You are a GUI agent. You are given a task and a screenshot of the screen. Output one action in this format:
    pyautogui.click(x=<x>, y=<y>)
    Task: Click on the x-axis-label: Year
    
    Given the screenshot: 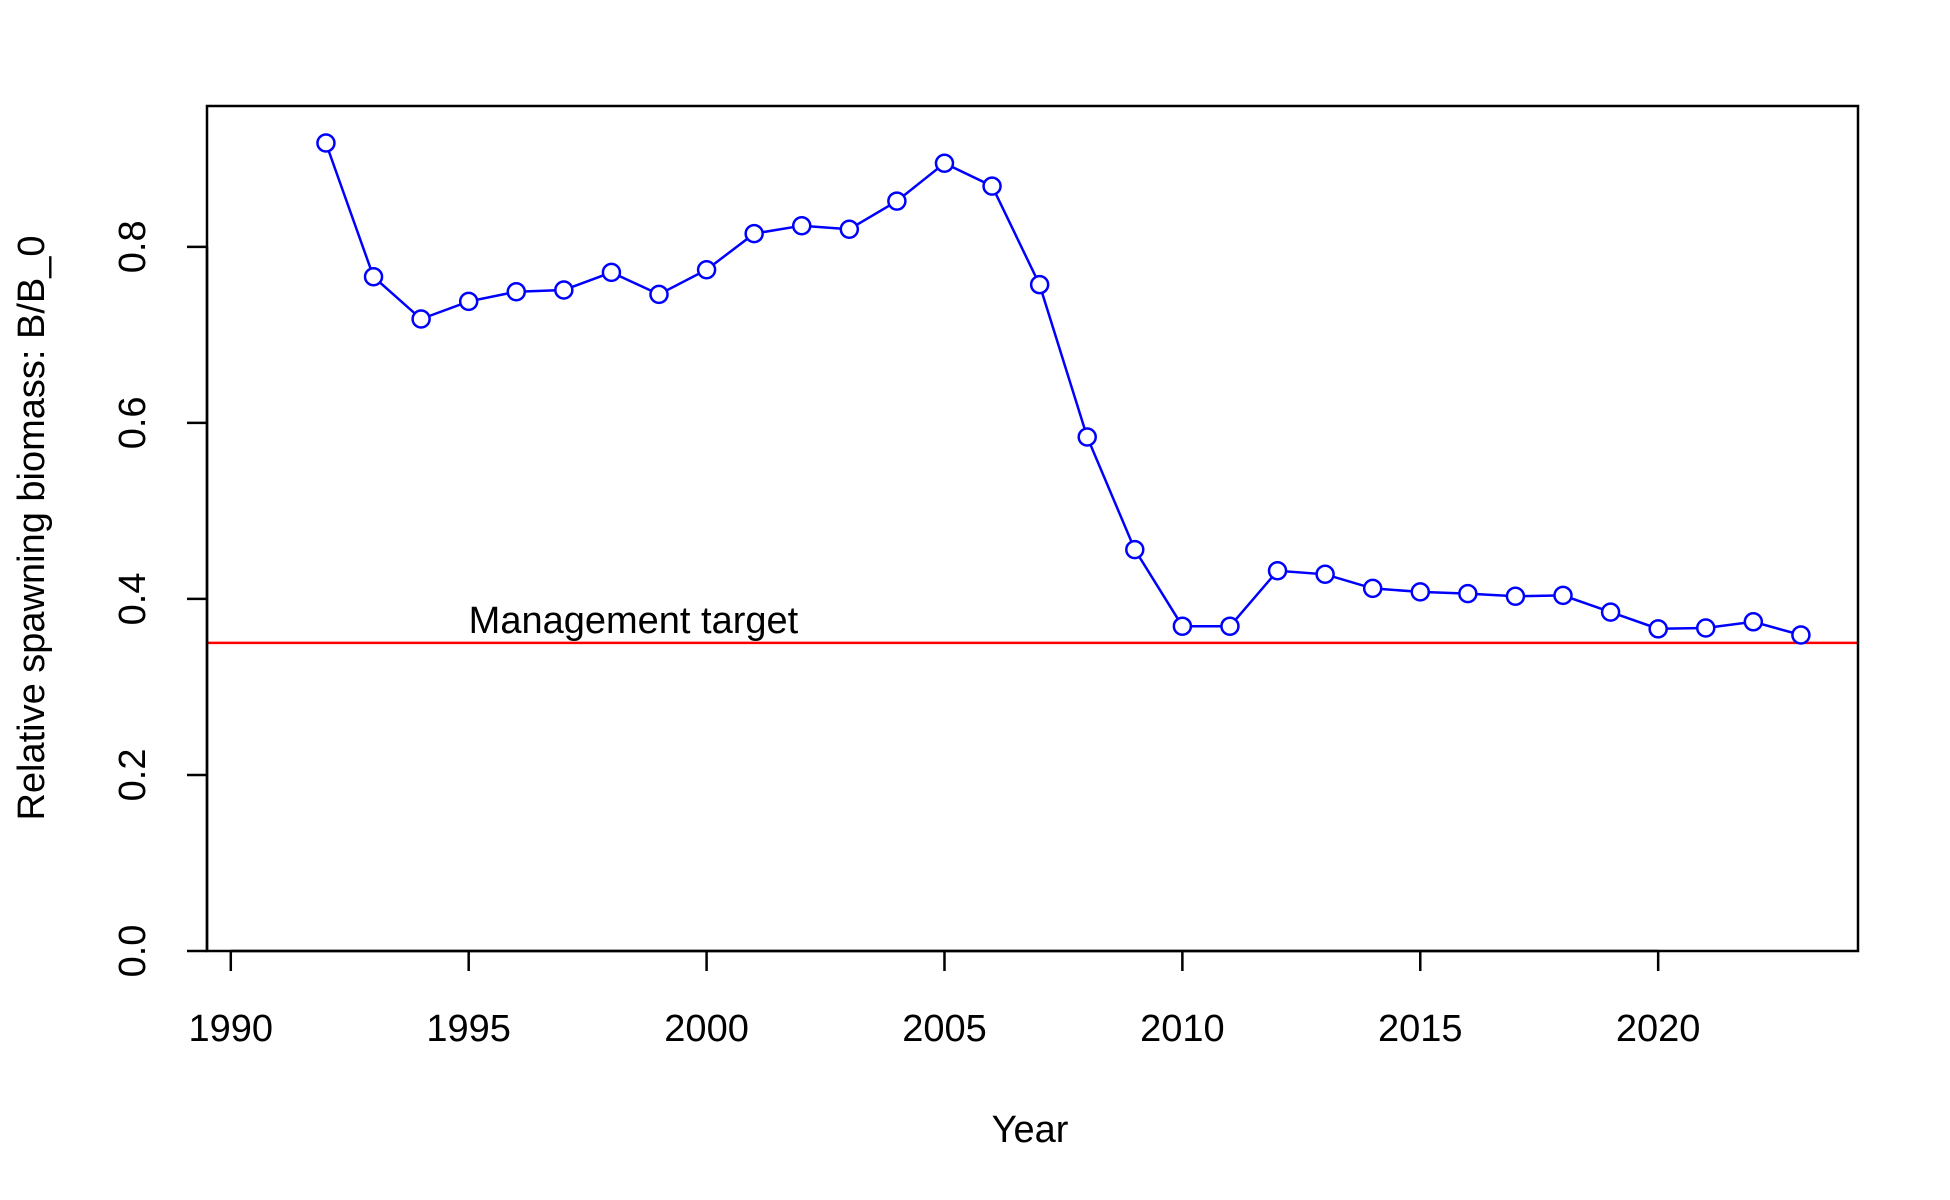 What is the action you would take?
    pyautogui.click(x=1030, y=1130)
    